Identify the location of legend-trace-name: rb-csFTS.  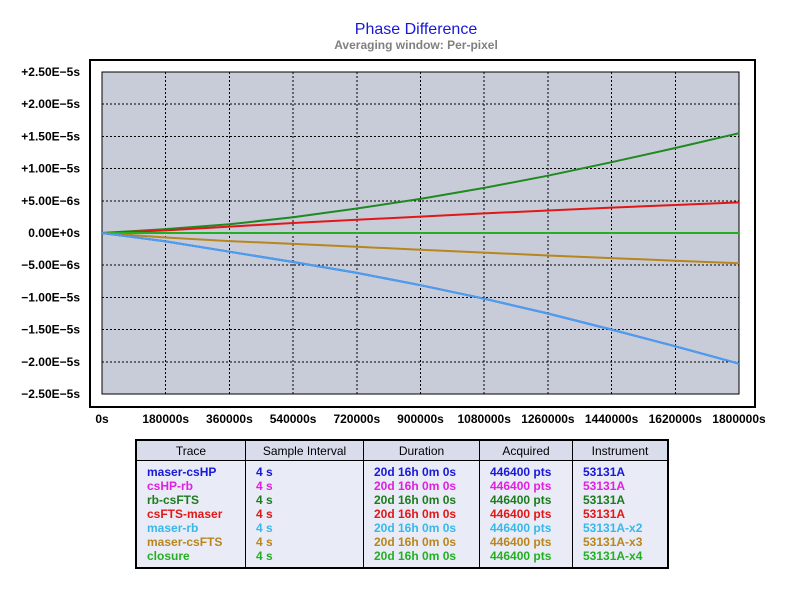
(191, 500).